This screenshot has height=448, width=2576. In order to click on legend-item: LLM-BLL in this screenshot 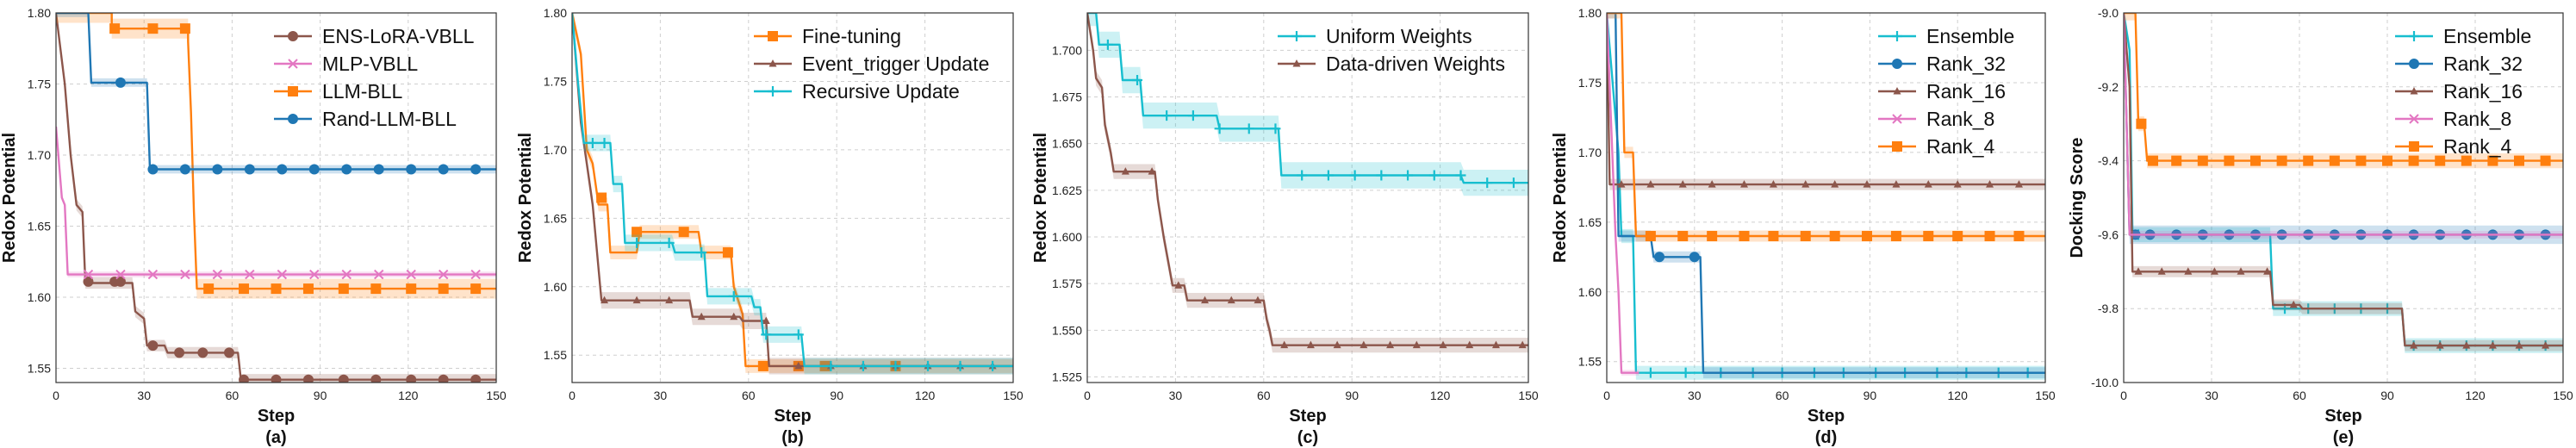, I will do `click(338, 92)`.